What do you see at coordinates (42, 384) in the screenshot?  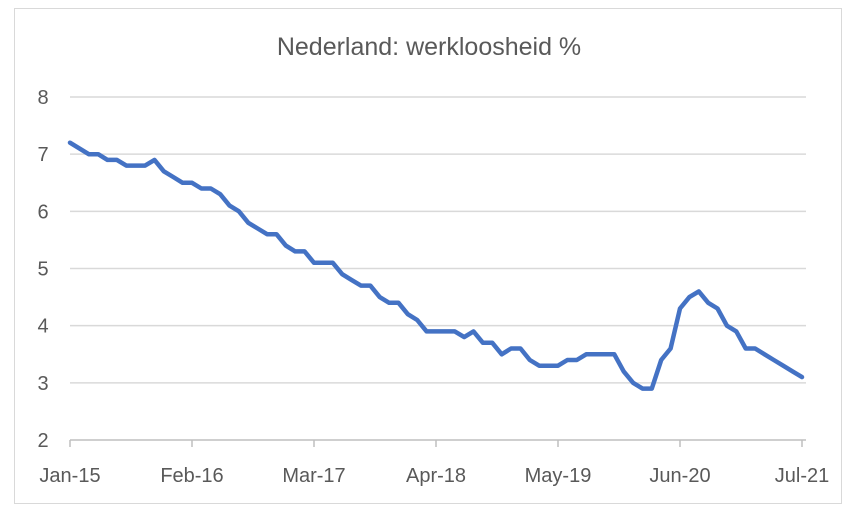 I see `y-tick-label: 3` at bounding box center [42, 384].